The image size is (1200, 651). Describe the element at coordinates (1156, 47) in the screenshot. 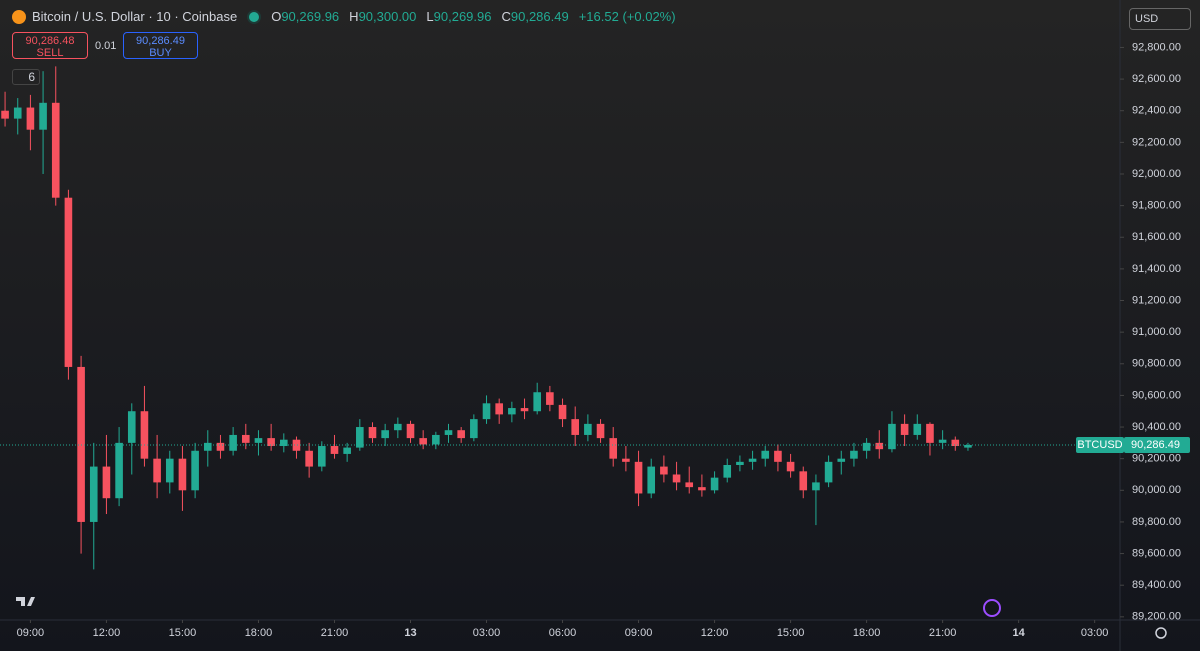

I see `y-tick-label: 92,800.00` at that location.